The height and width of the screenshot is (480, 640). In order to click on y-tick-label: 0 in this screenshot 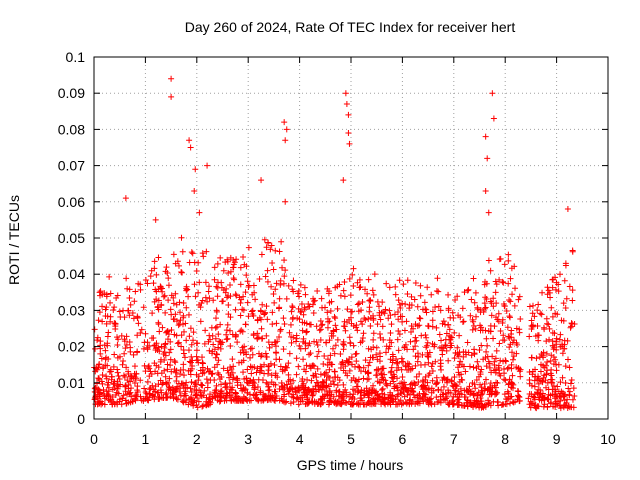, I will do `click(81, 419)`.